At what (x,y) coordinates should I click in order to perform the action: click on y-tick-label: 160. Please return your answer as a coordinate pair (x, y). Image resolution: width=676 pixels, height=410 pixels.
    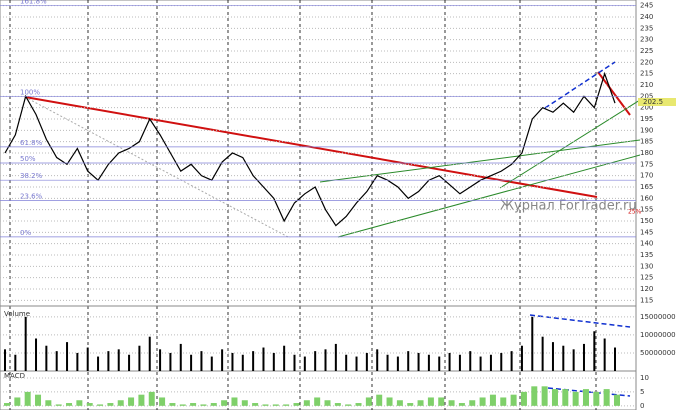
    Looking at the image, I should click on (646, 198).